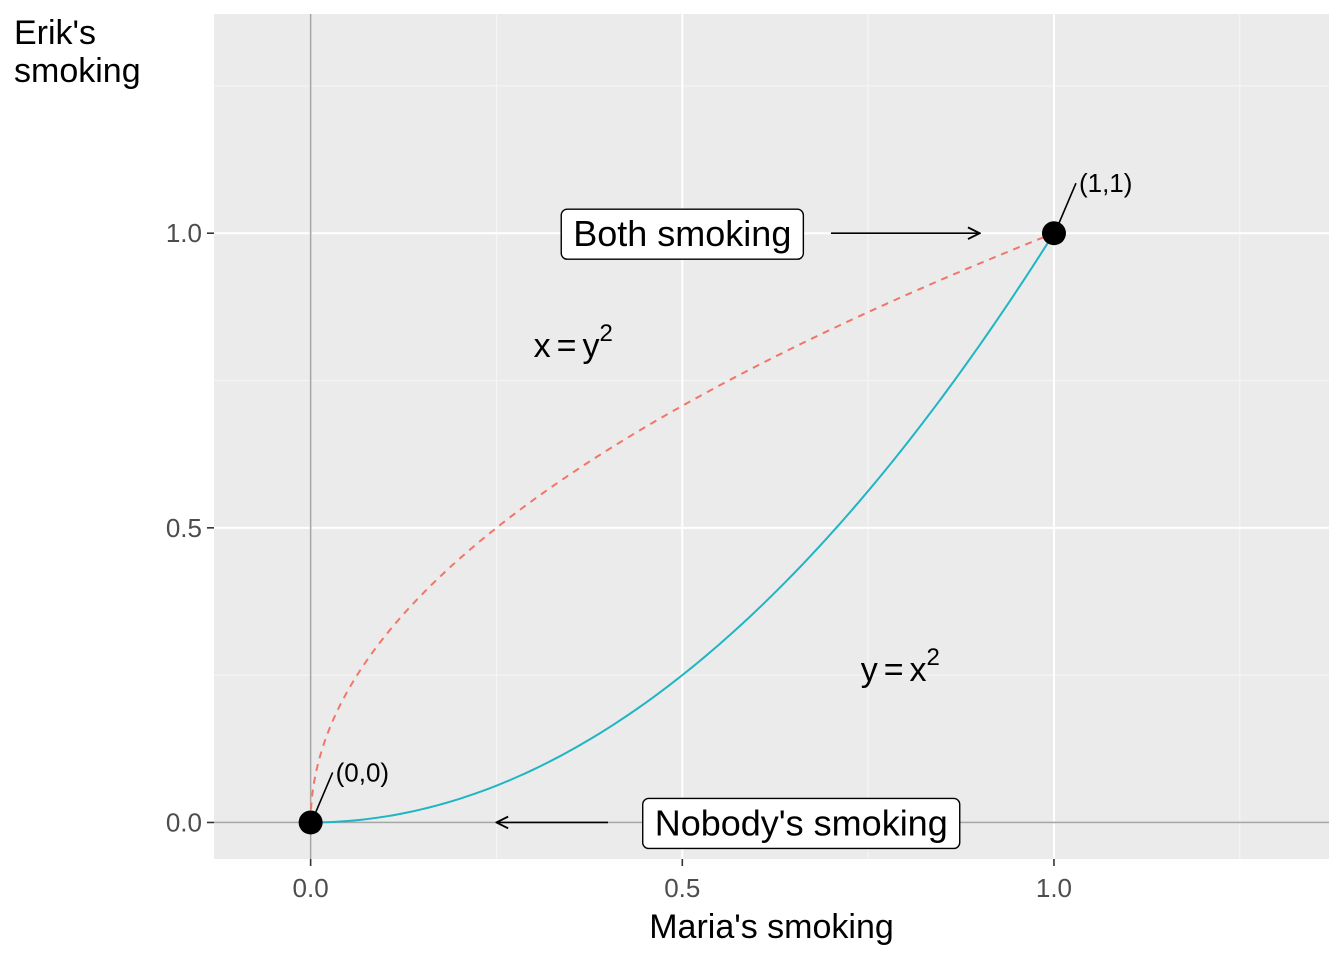 The width and height of the screenshot is (1344, 960). What do you see at coordinates (771, 927) in the screenshot?
I see `x-axis-title: Maria's smoking` at bounding box center [771, 927].